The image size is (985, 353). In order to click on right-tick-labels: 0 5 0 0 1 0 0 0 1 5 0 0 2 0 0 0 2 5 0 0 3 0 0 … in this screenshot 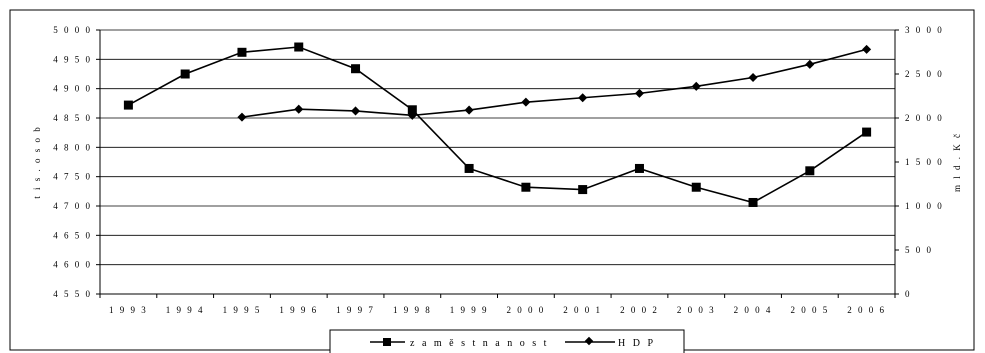, I will do `click(924, 162)`.